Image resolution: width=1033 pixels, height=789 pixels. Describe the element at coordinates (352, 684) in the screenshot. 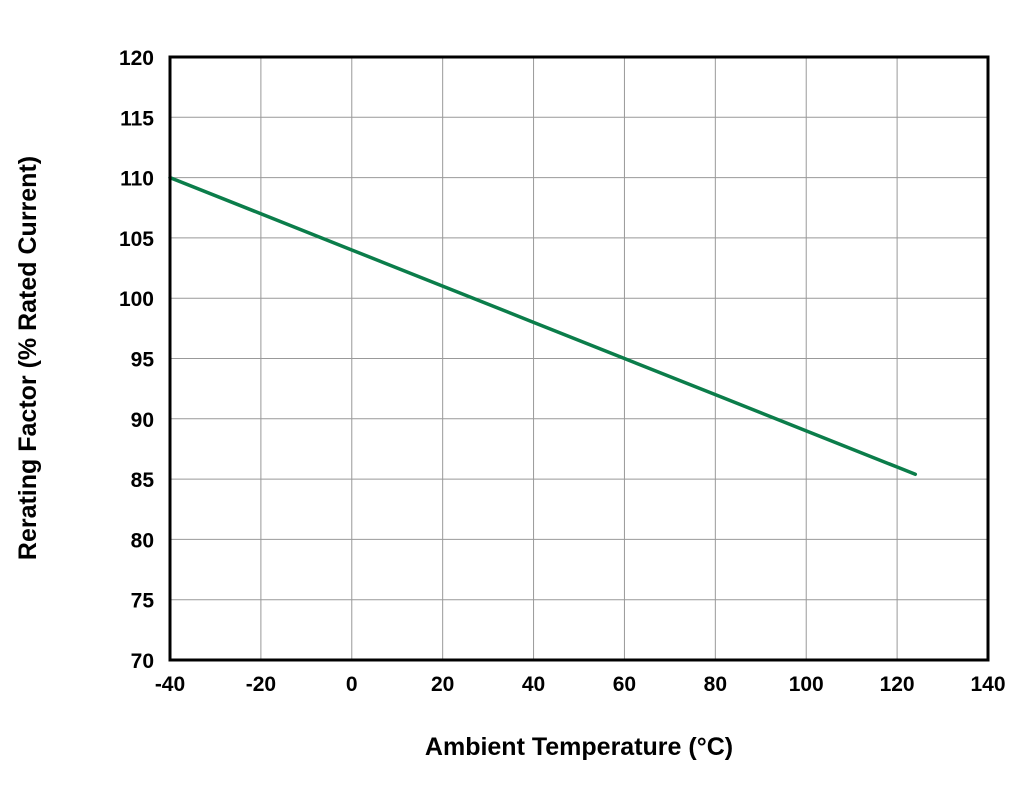

I see `x-tick-label: 0` at that location.